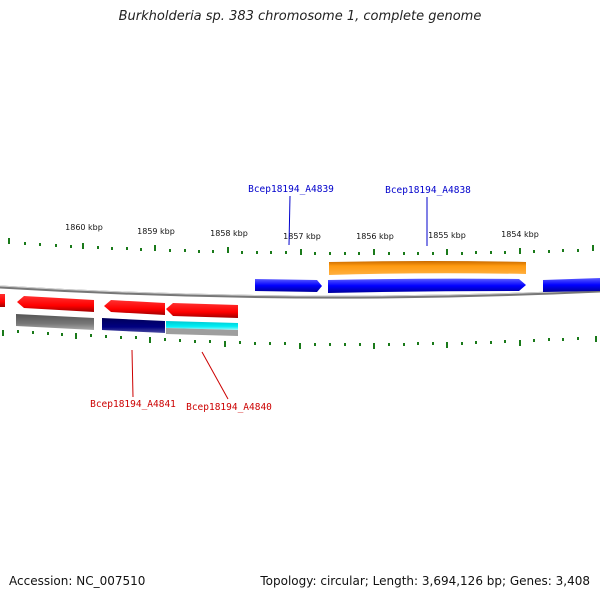 The width and height of the screenshot is (600, 600). I want to click on leader-line-a4839, so click(289, 220).